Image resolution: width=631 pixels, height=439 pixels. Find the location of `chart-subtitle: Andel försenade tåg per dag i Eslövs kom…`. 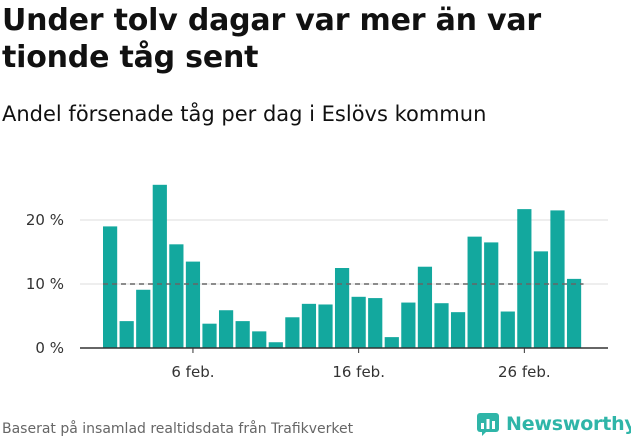

chart-subtitle: Andel försenade tåg per dag i Eslövs kom… is located at coordinates (244, 114).